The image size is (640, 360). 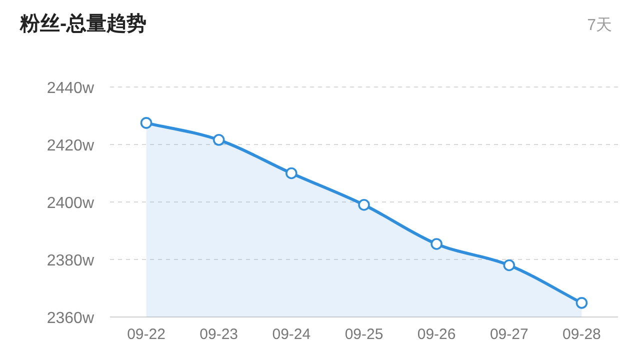 I want to click on y-tick-label: 2400w, so click(x=70, y=203).